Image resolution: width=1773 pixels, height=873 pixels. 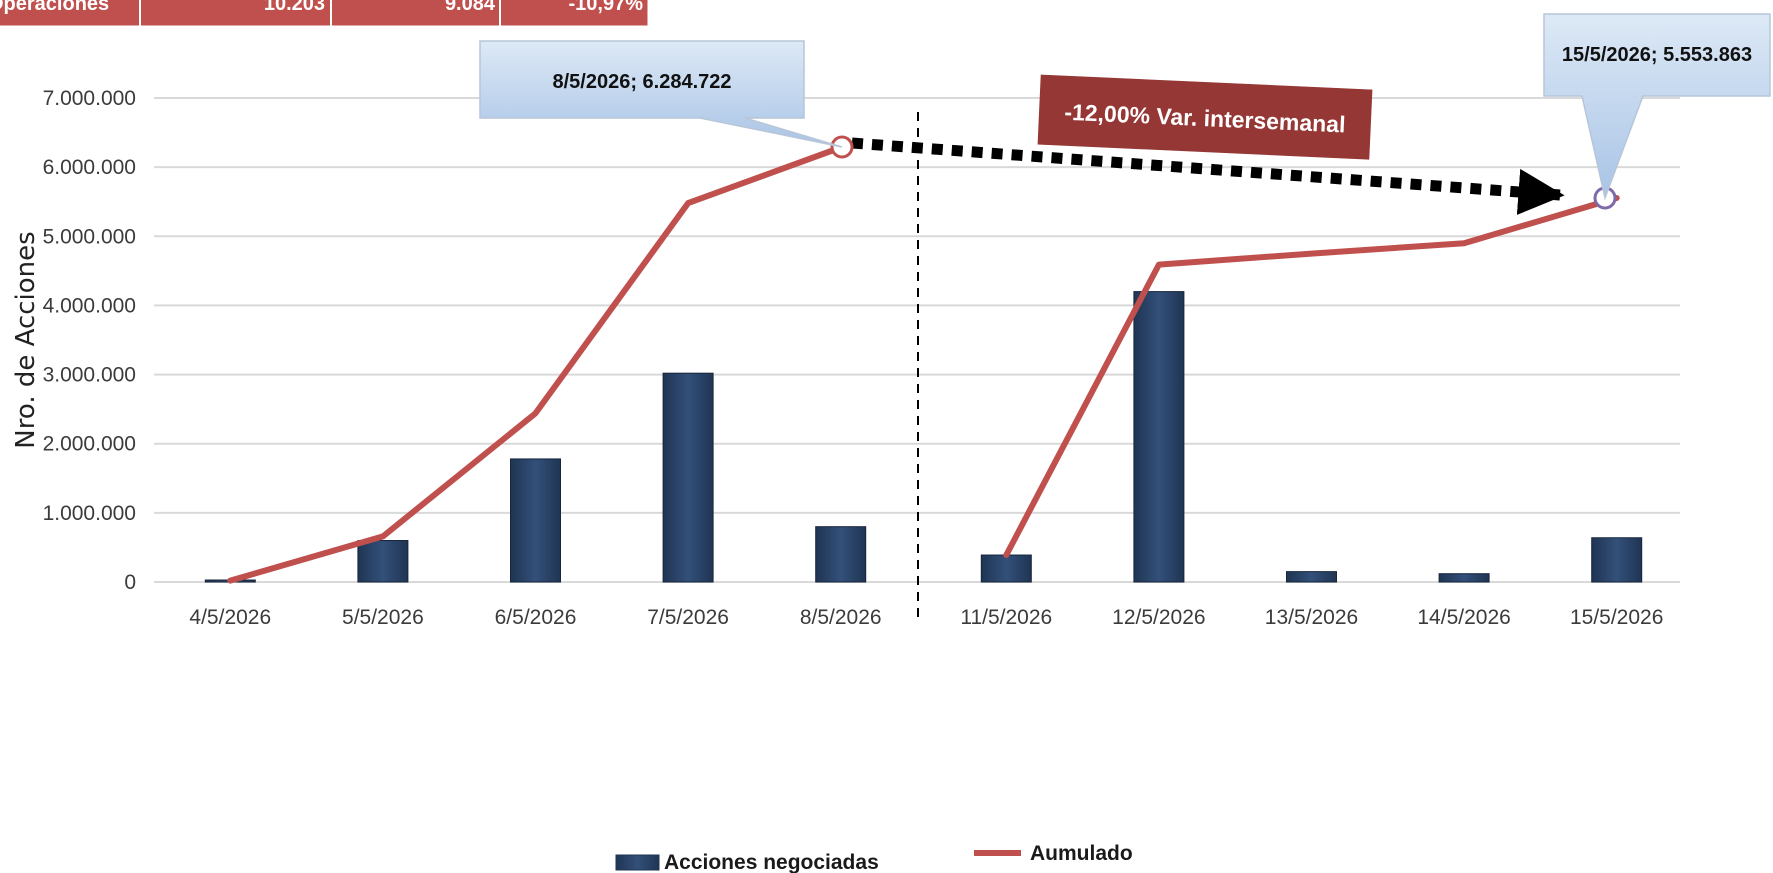 What do you see at coordinates (771, 862) in the screenshot?
I see `legend-label-bars: Acciones negociadas` at bounding box center [771, 862].